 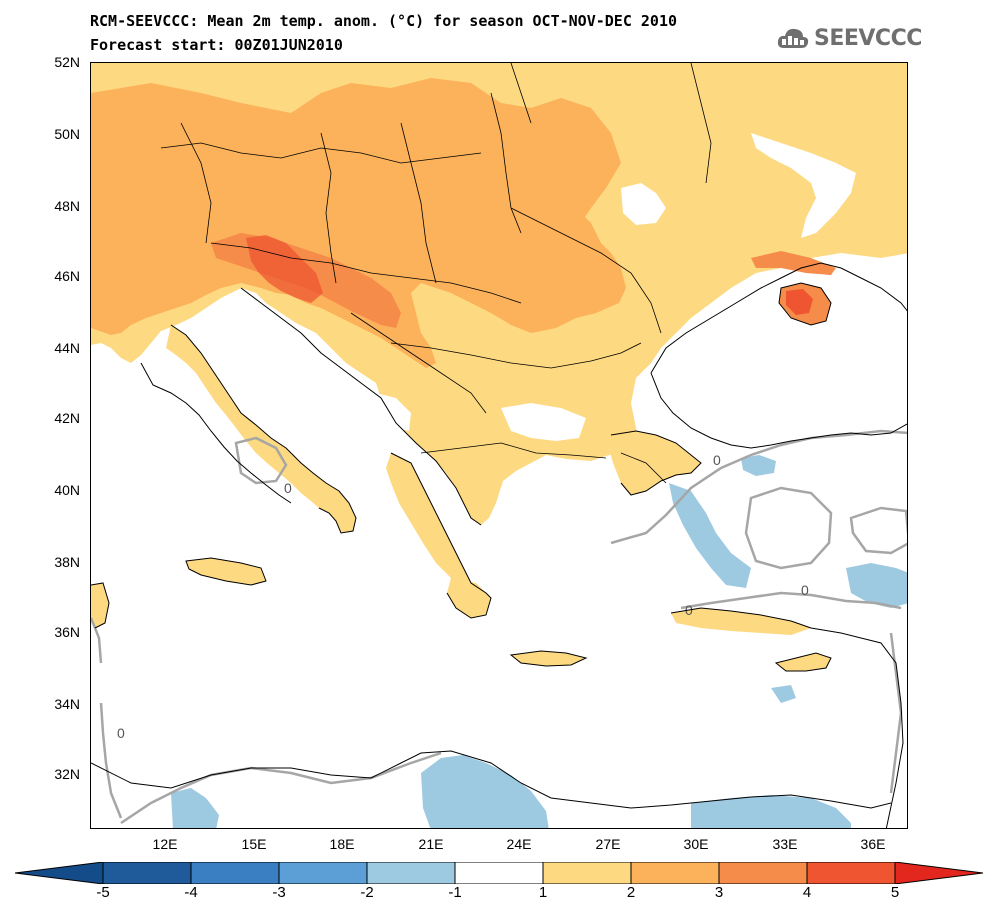 What do you see at coordinates (67, 276) in the screenshot?
I see `lat-label: 46N` at bounding box center [67, 276].